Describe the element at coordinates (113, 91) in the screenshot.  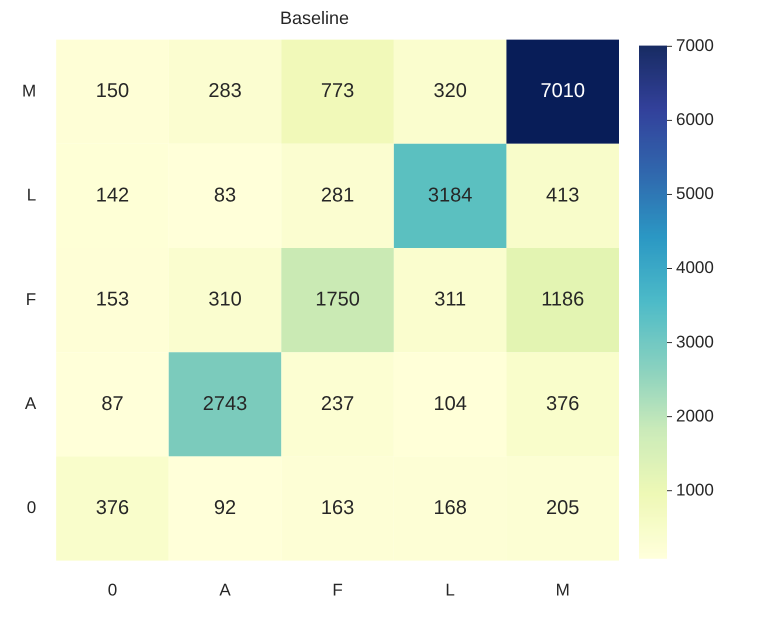
I see `data-label: 150` at that location.